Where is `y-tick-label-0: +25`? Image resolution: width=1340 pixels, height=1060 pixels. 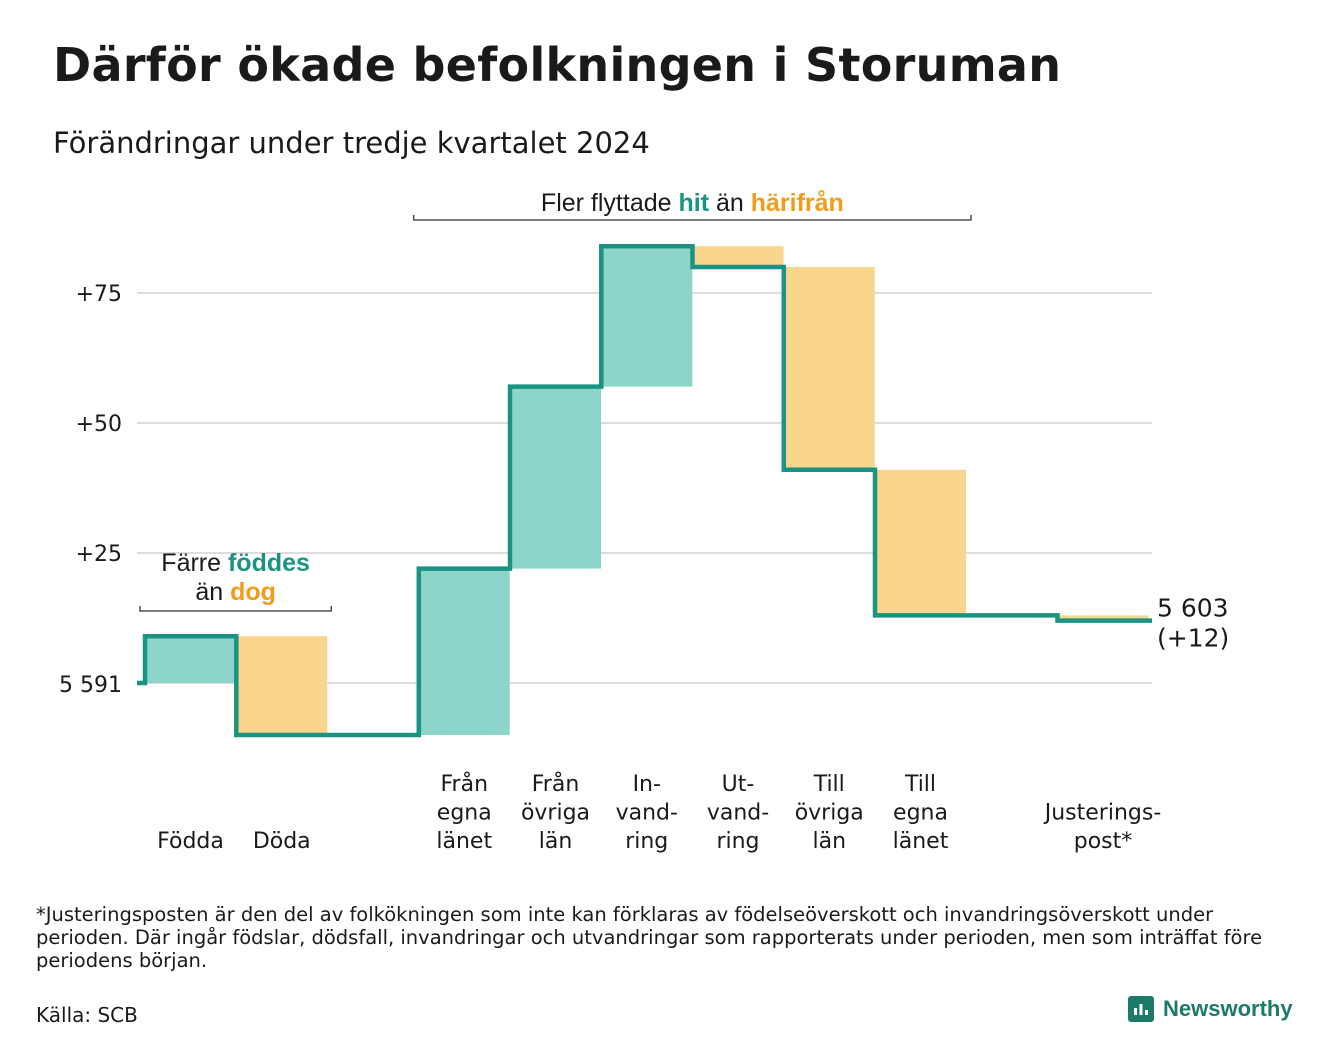 y-tick-label-0: +25 is located at coordinates (99, 554).